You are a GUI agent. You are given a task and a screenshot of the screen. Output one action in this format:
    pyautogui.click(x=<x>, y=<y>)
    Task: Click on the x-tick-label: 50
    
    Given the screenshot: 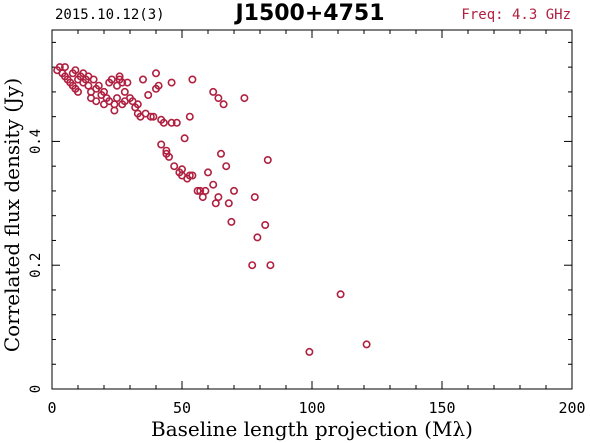 What is the action you would take?
    pyautogui.click(x=182, y=408)
    